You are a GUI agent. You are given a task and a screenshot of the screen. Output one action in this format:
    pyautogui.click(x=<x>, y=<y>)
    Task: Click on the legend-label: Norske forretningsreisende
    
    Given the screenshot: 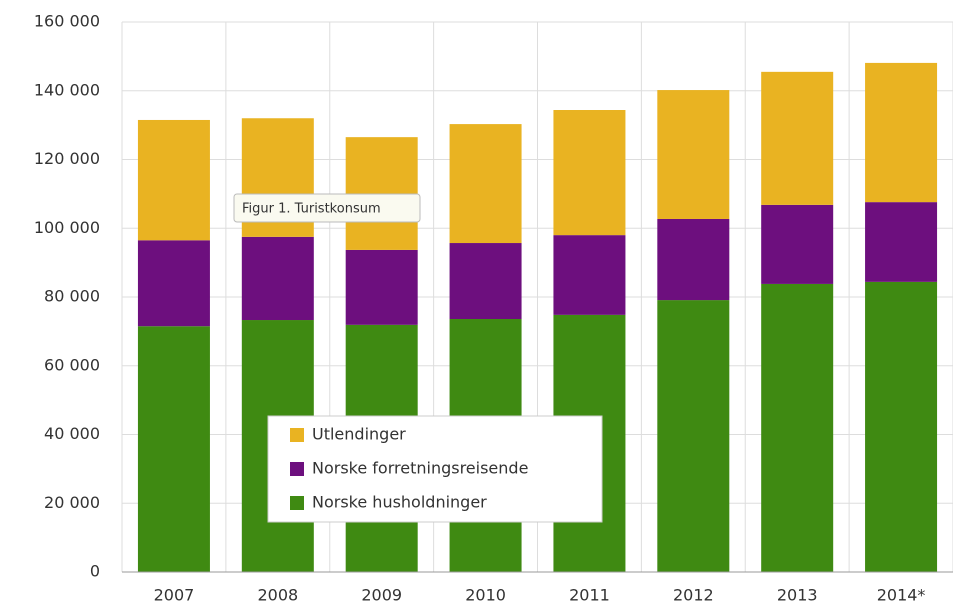 What is the action you would take?
    pyautogui.click(x=420, y=468)
    